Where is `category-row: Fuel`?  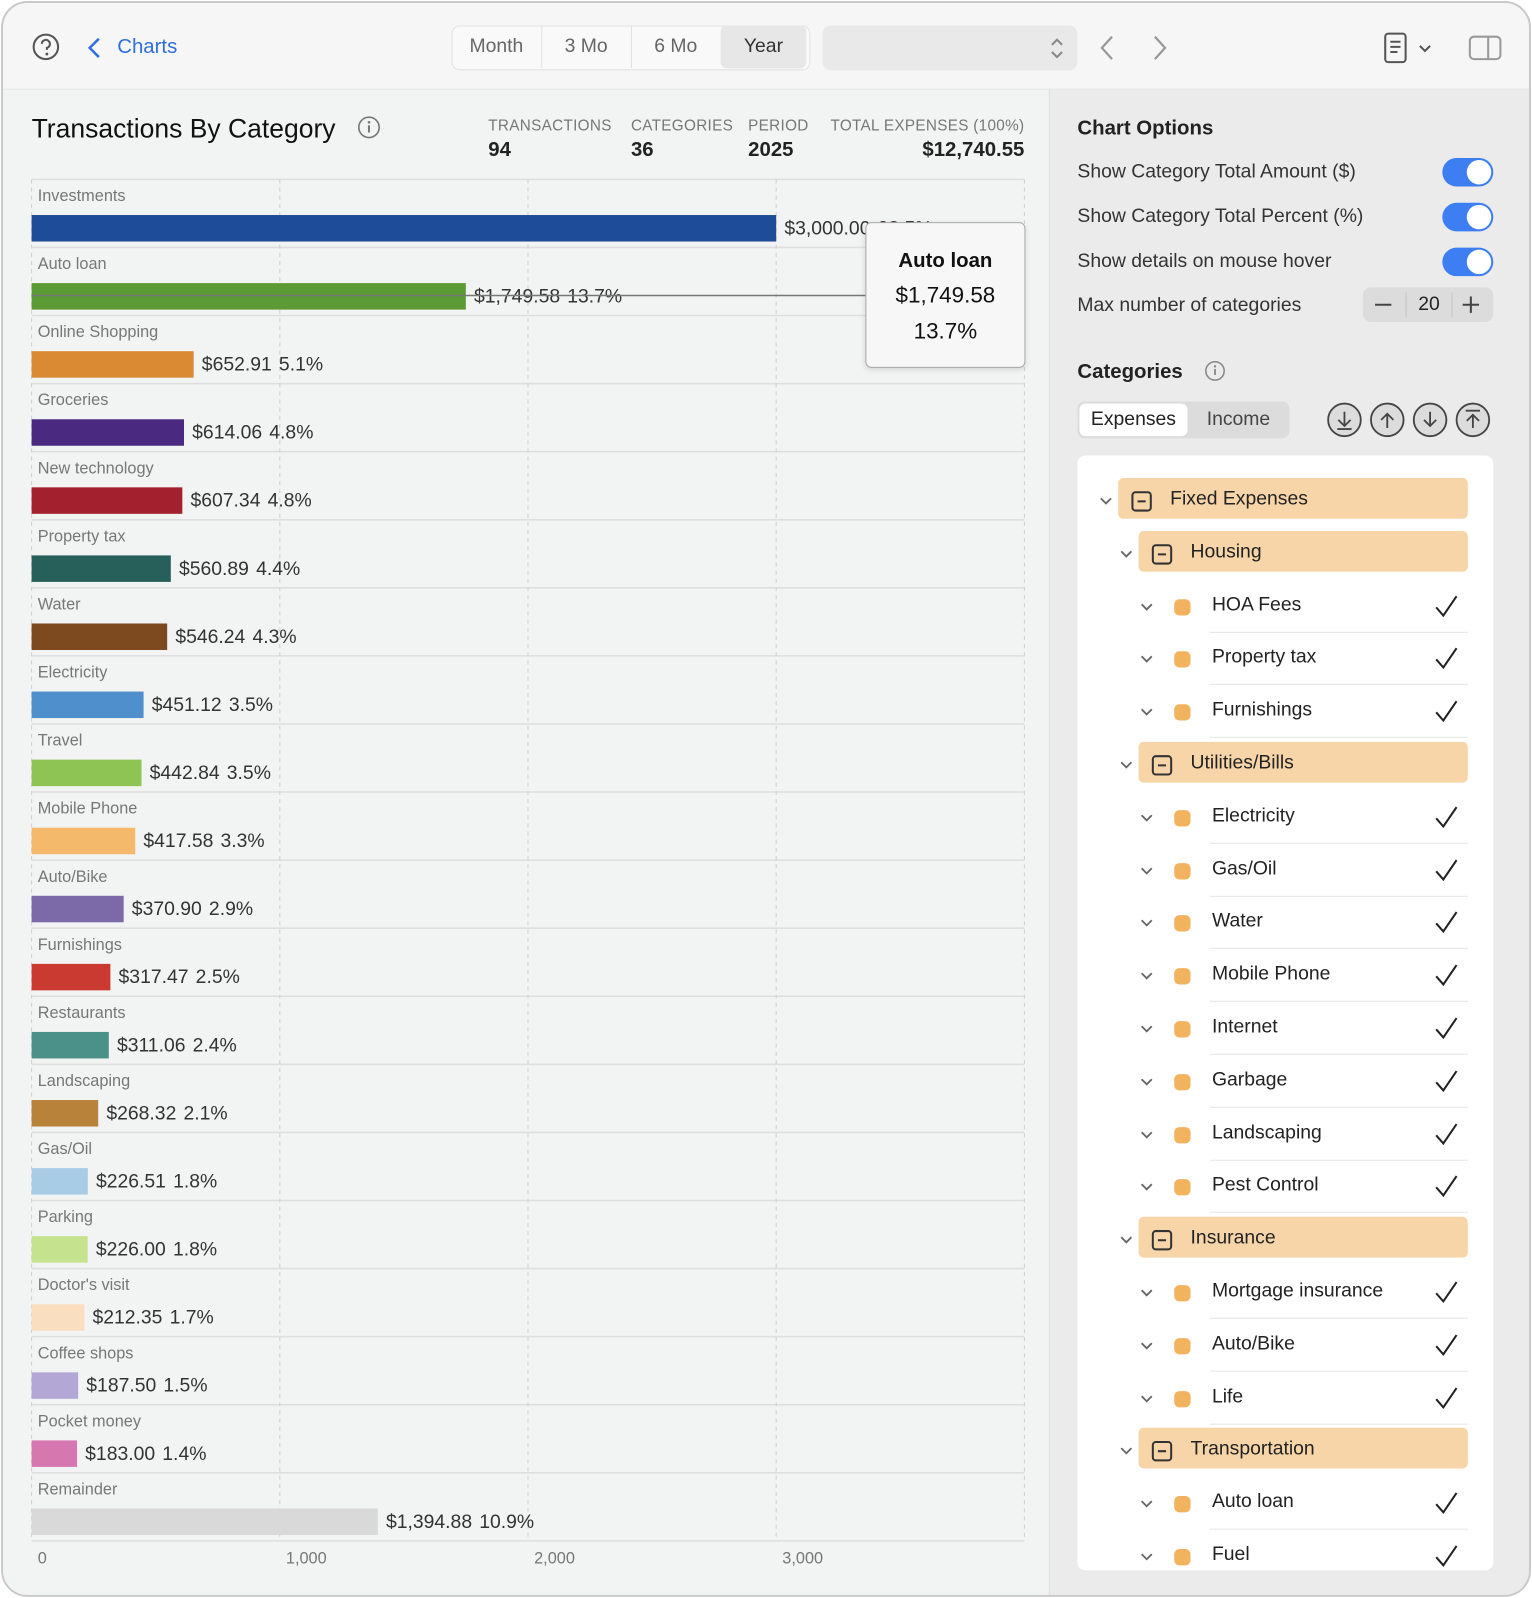
category-row: Fuel is located at coordinates (1285, 1551).